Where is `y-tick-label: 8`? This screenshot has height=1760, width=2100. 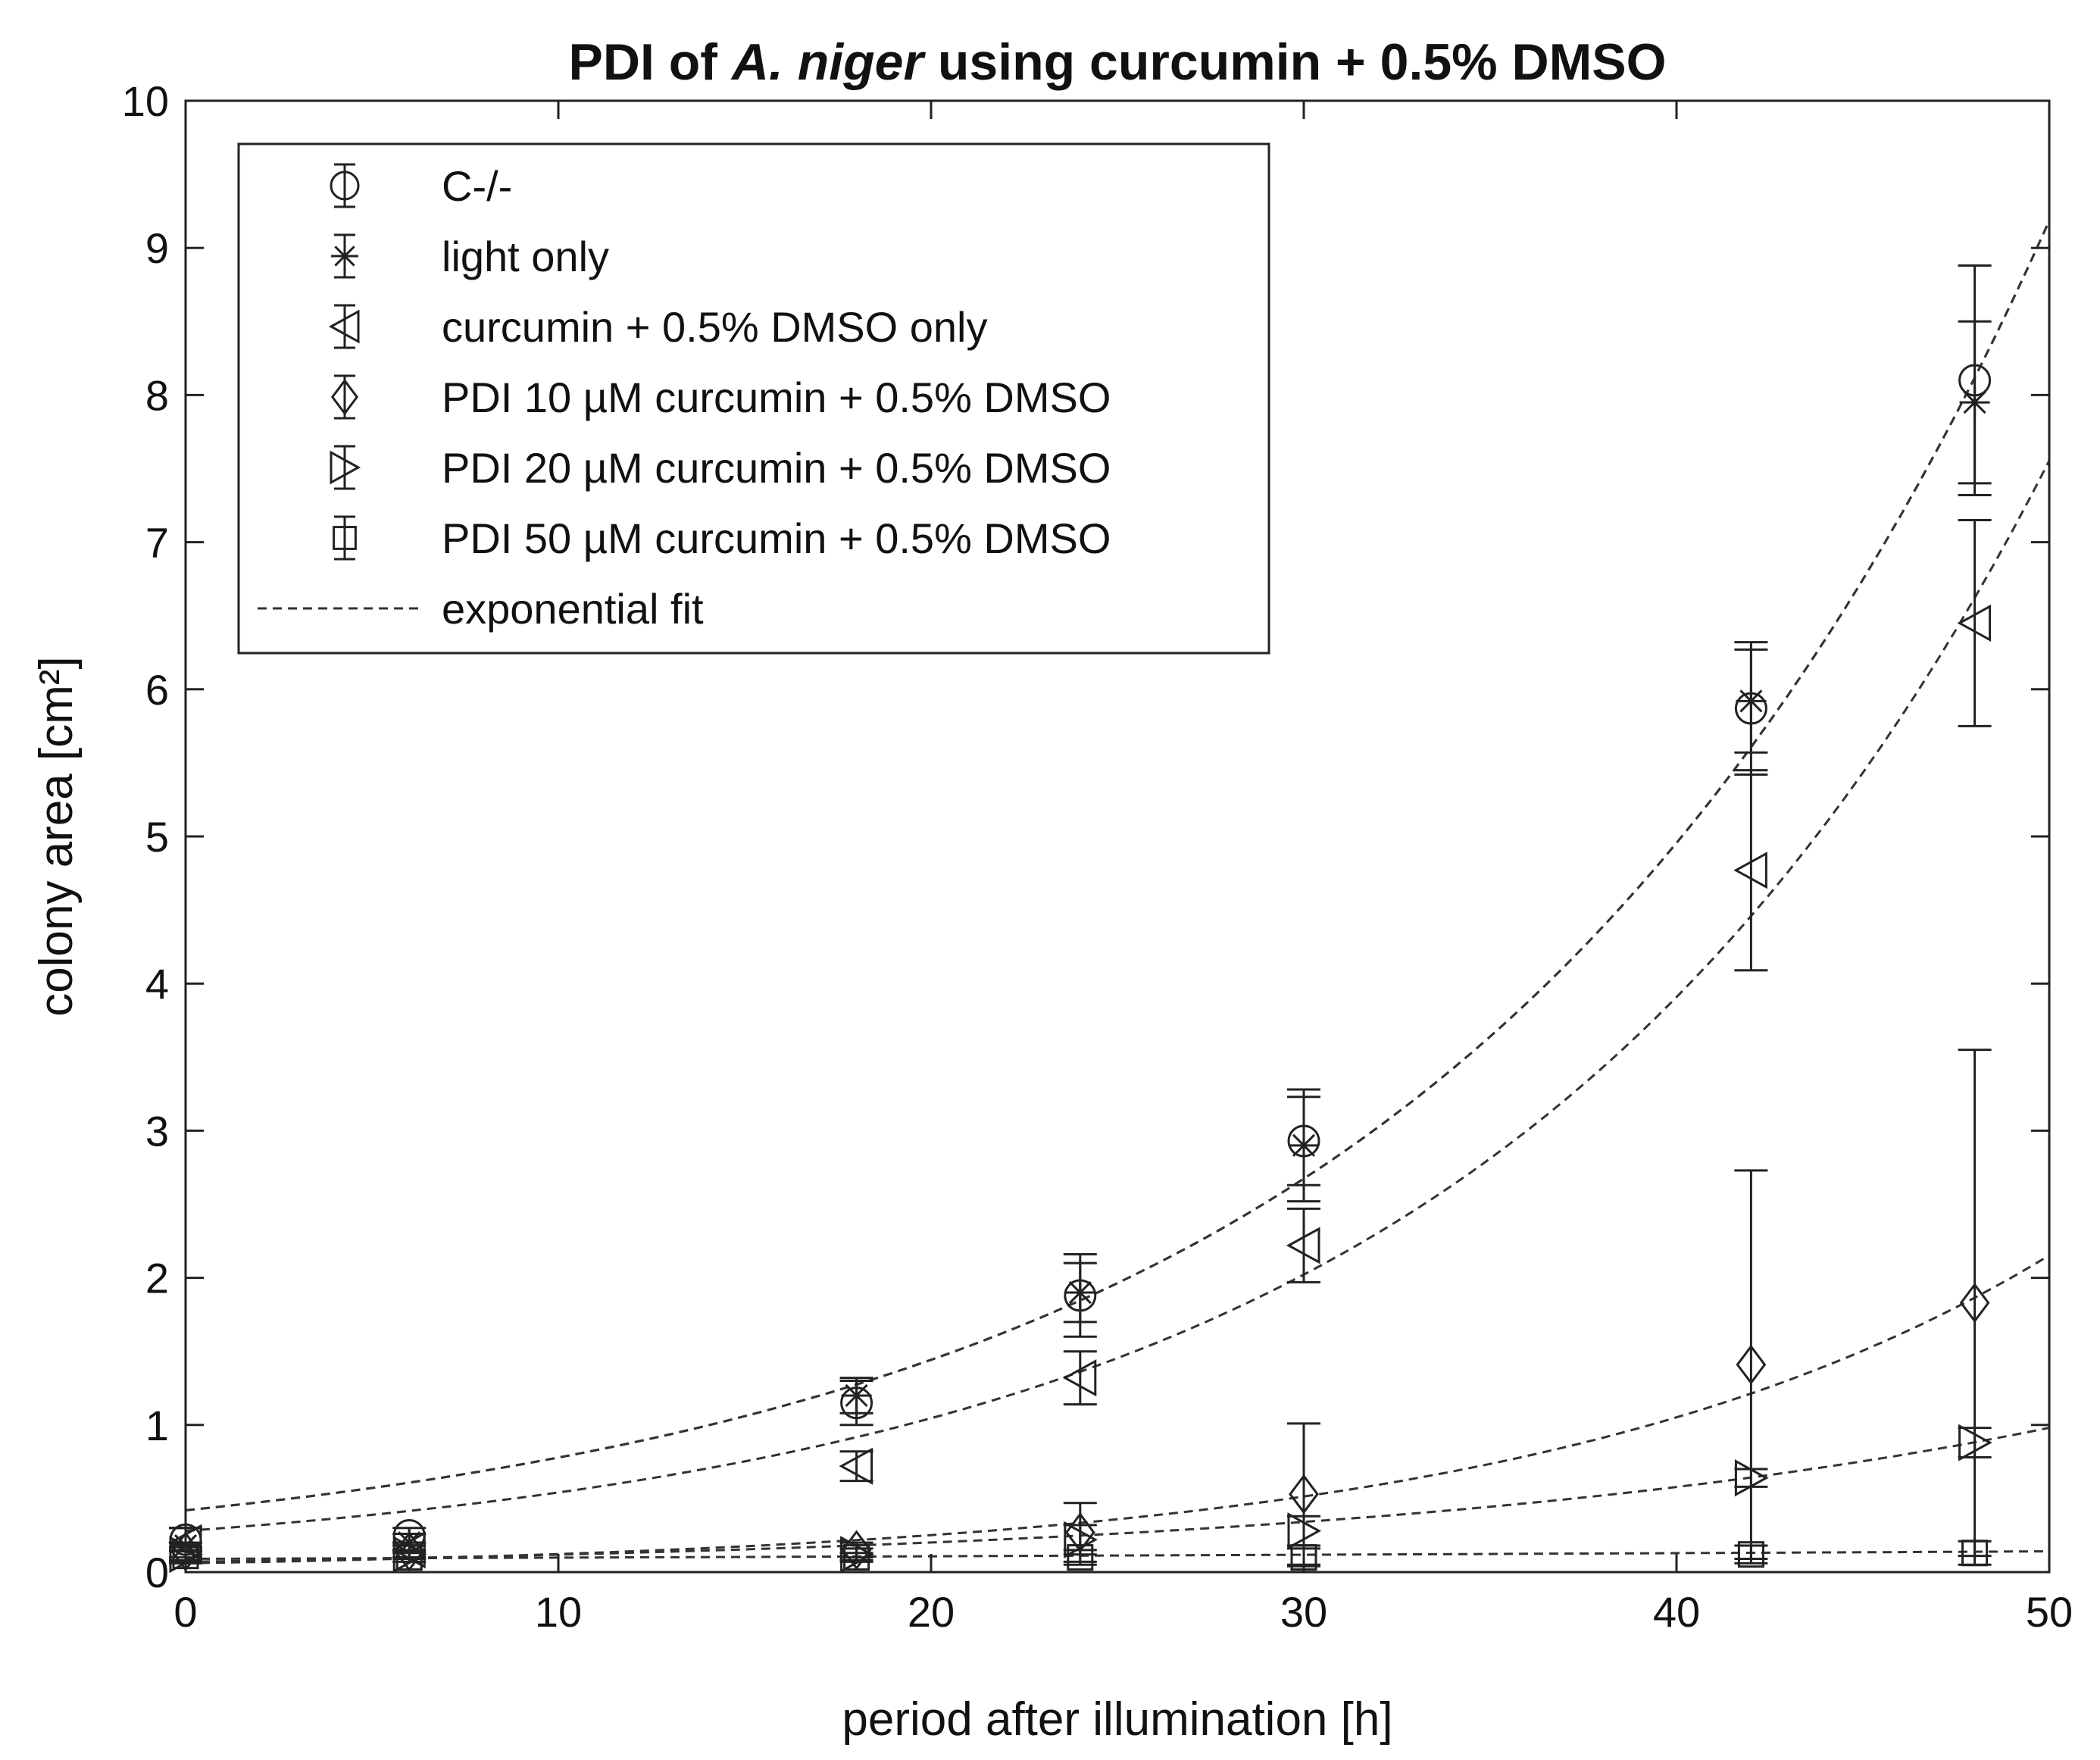 y-tick-label: 8 is located at coordinates (157, 395).